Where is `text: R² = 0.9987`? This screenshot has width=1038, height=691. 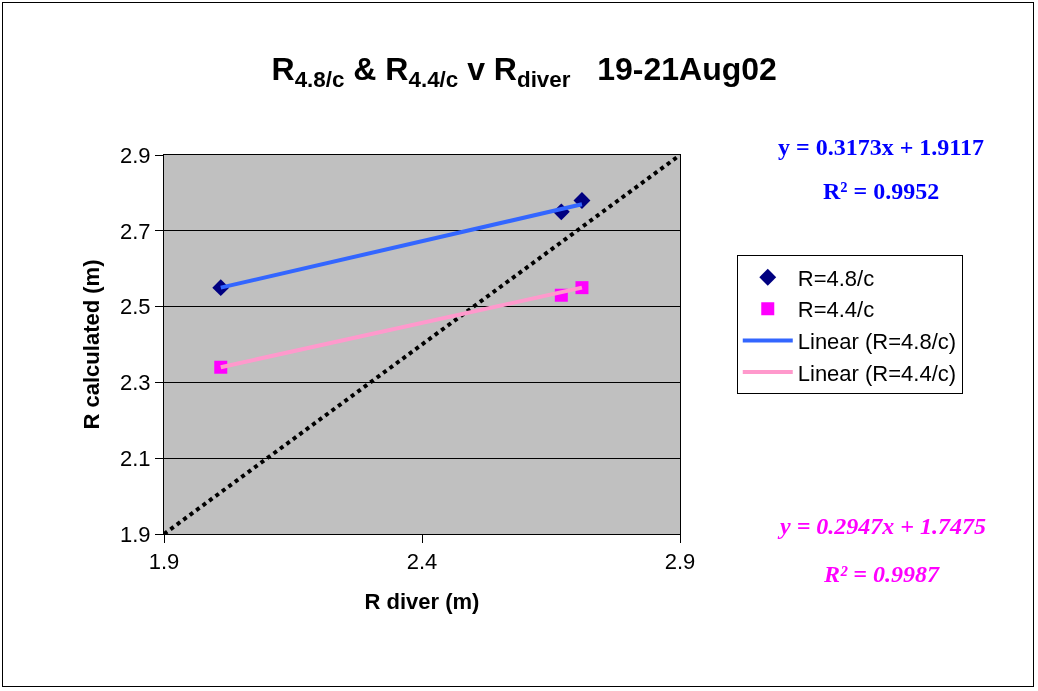
text: R² = 0.9987 is located at coordinates (881, 574).